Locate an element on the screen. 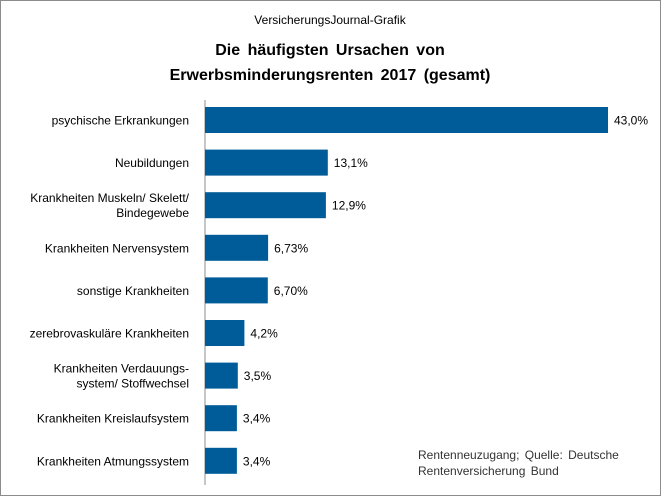 Image resolution: width=661 pixels, height=496 pixels. category-label-2-line-1: Bindegewebe is located at coordinates (152, 213).